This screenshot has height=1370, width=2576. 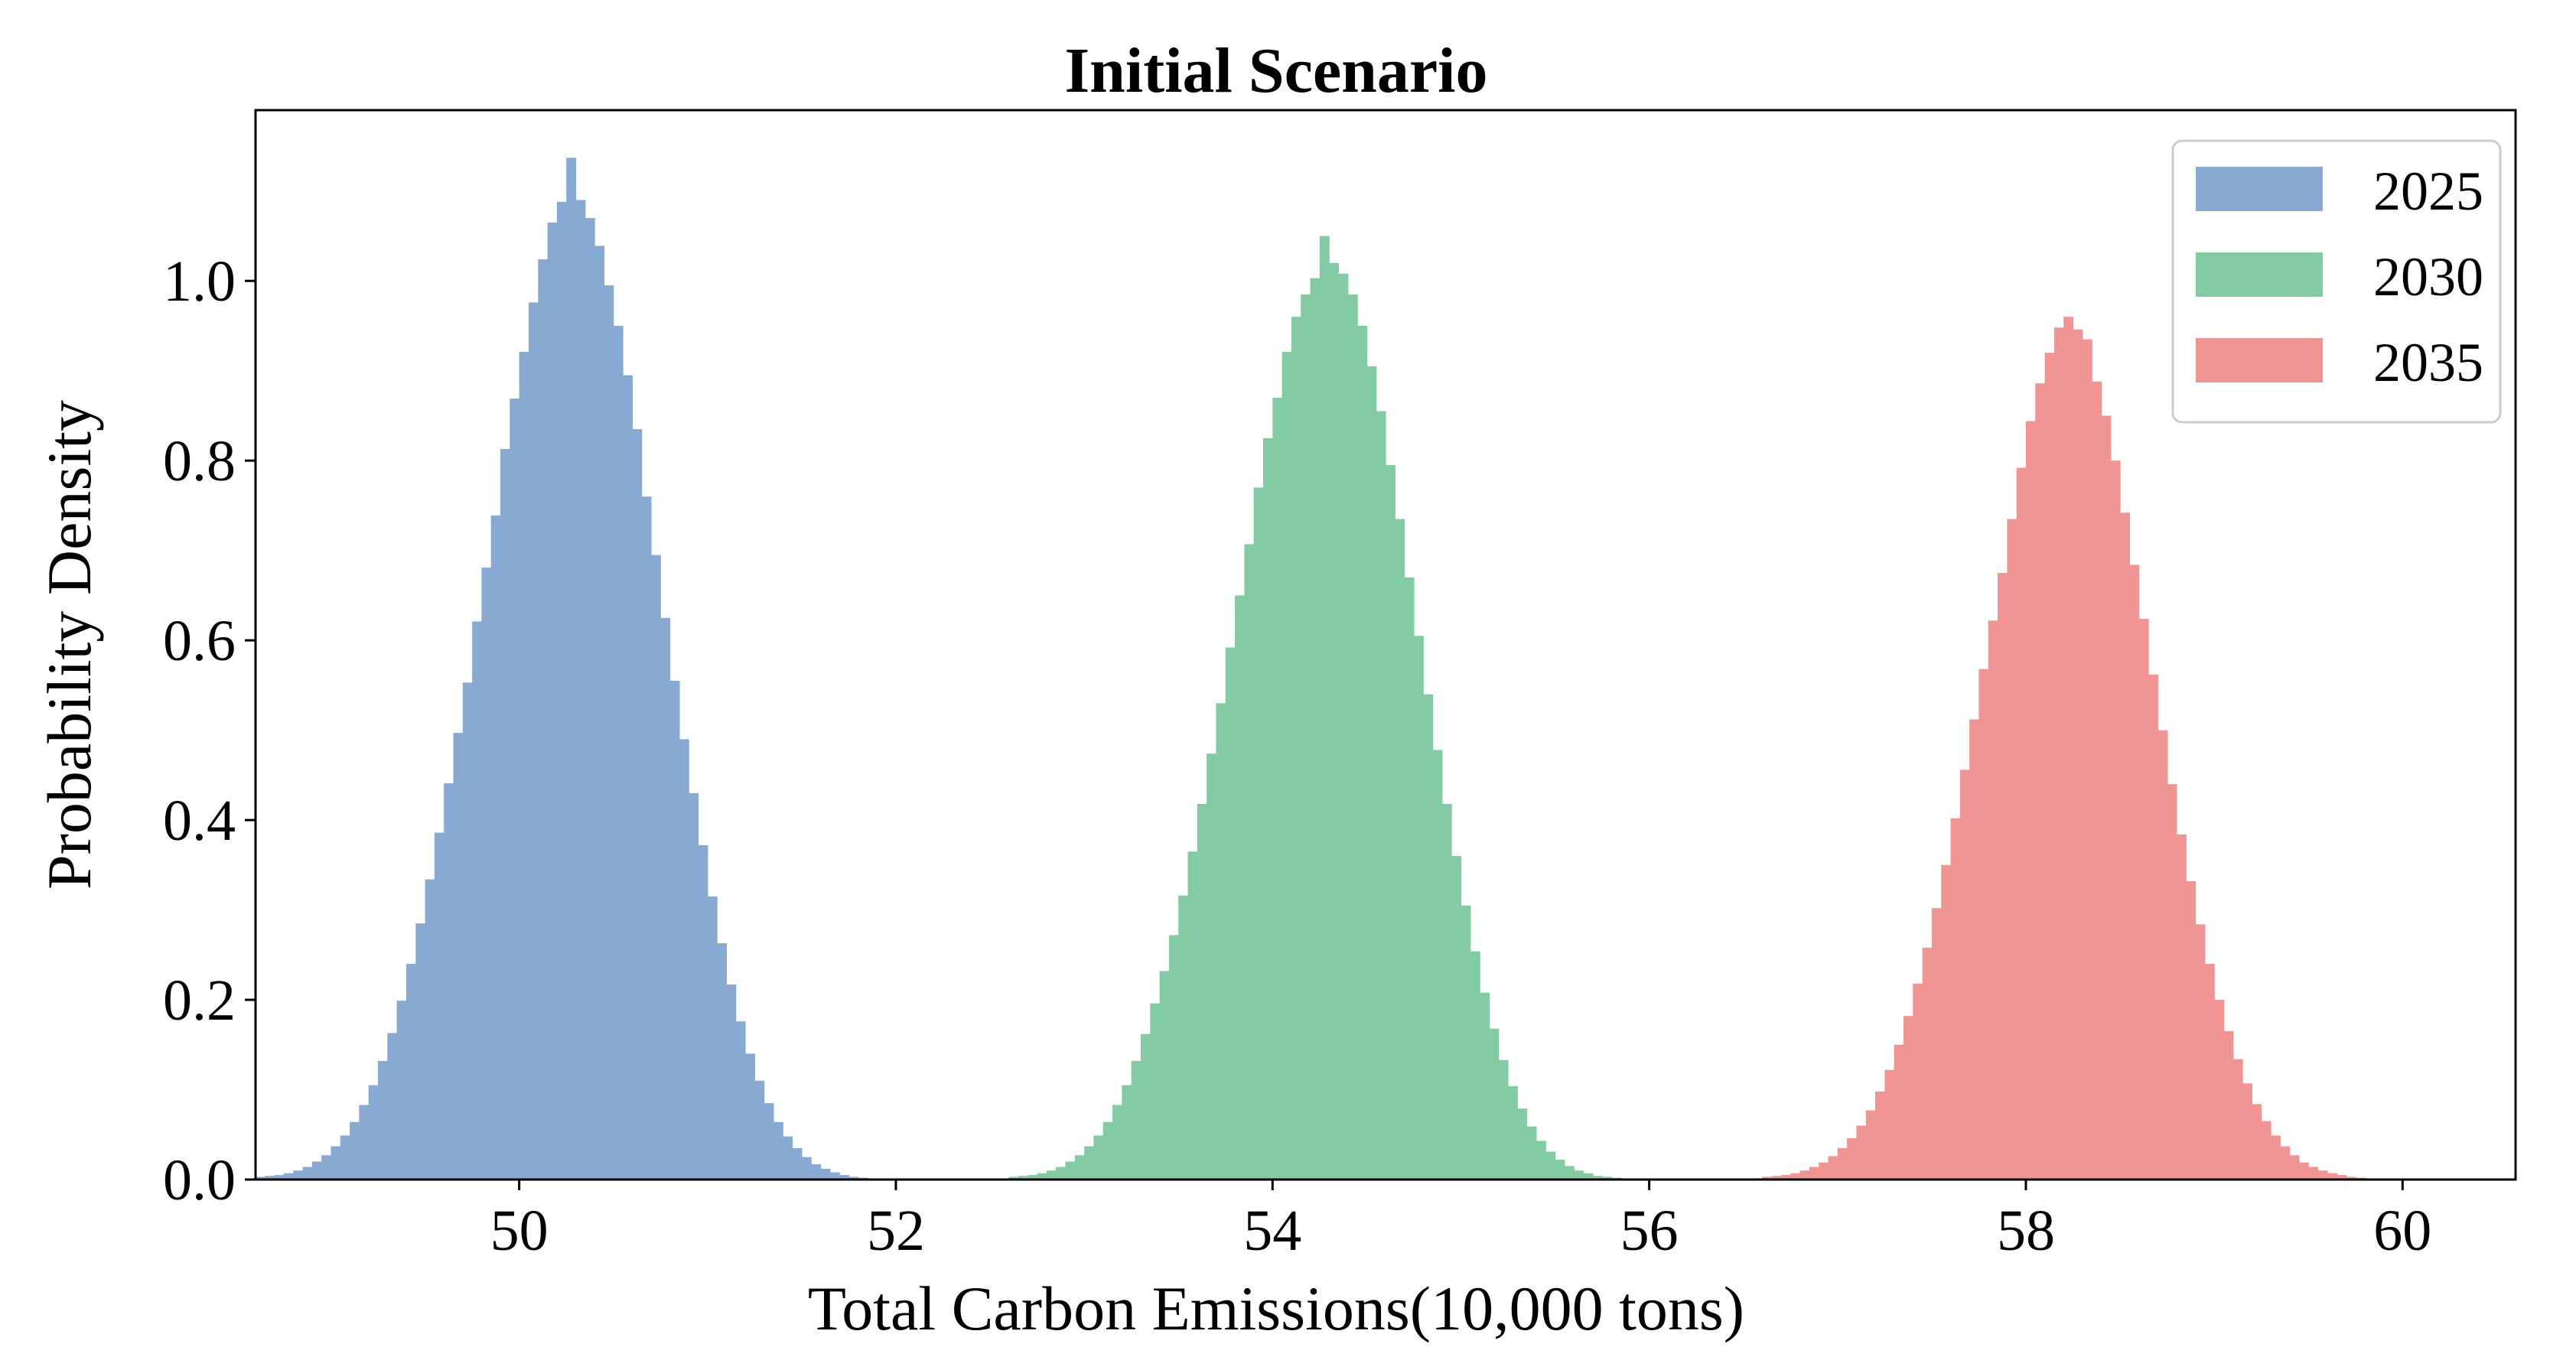 What do you see at coordinates (2260, 274) in the screenshot?
I see `legend-swatch-2030` at bounding box center [2260, 274].